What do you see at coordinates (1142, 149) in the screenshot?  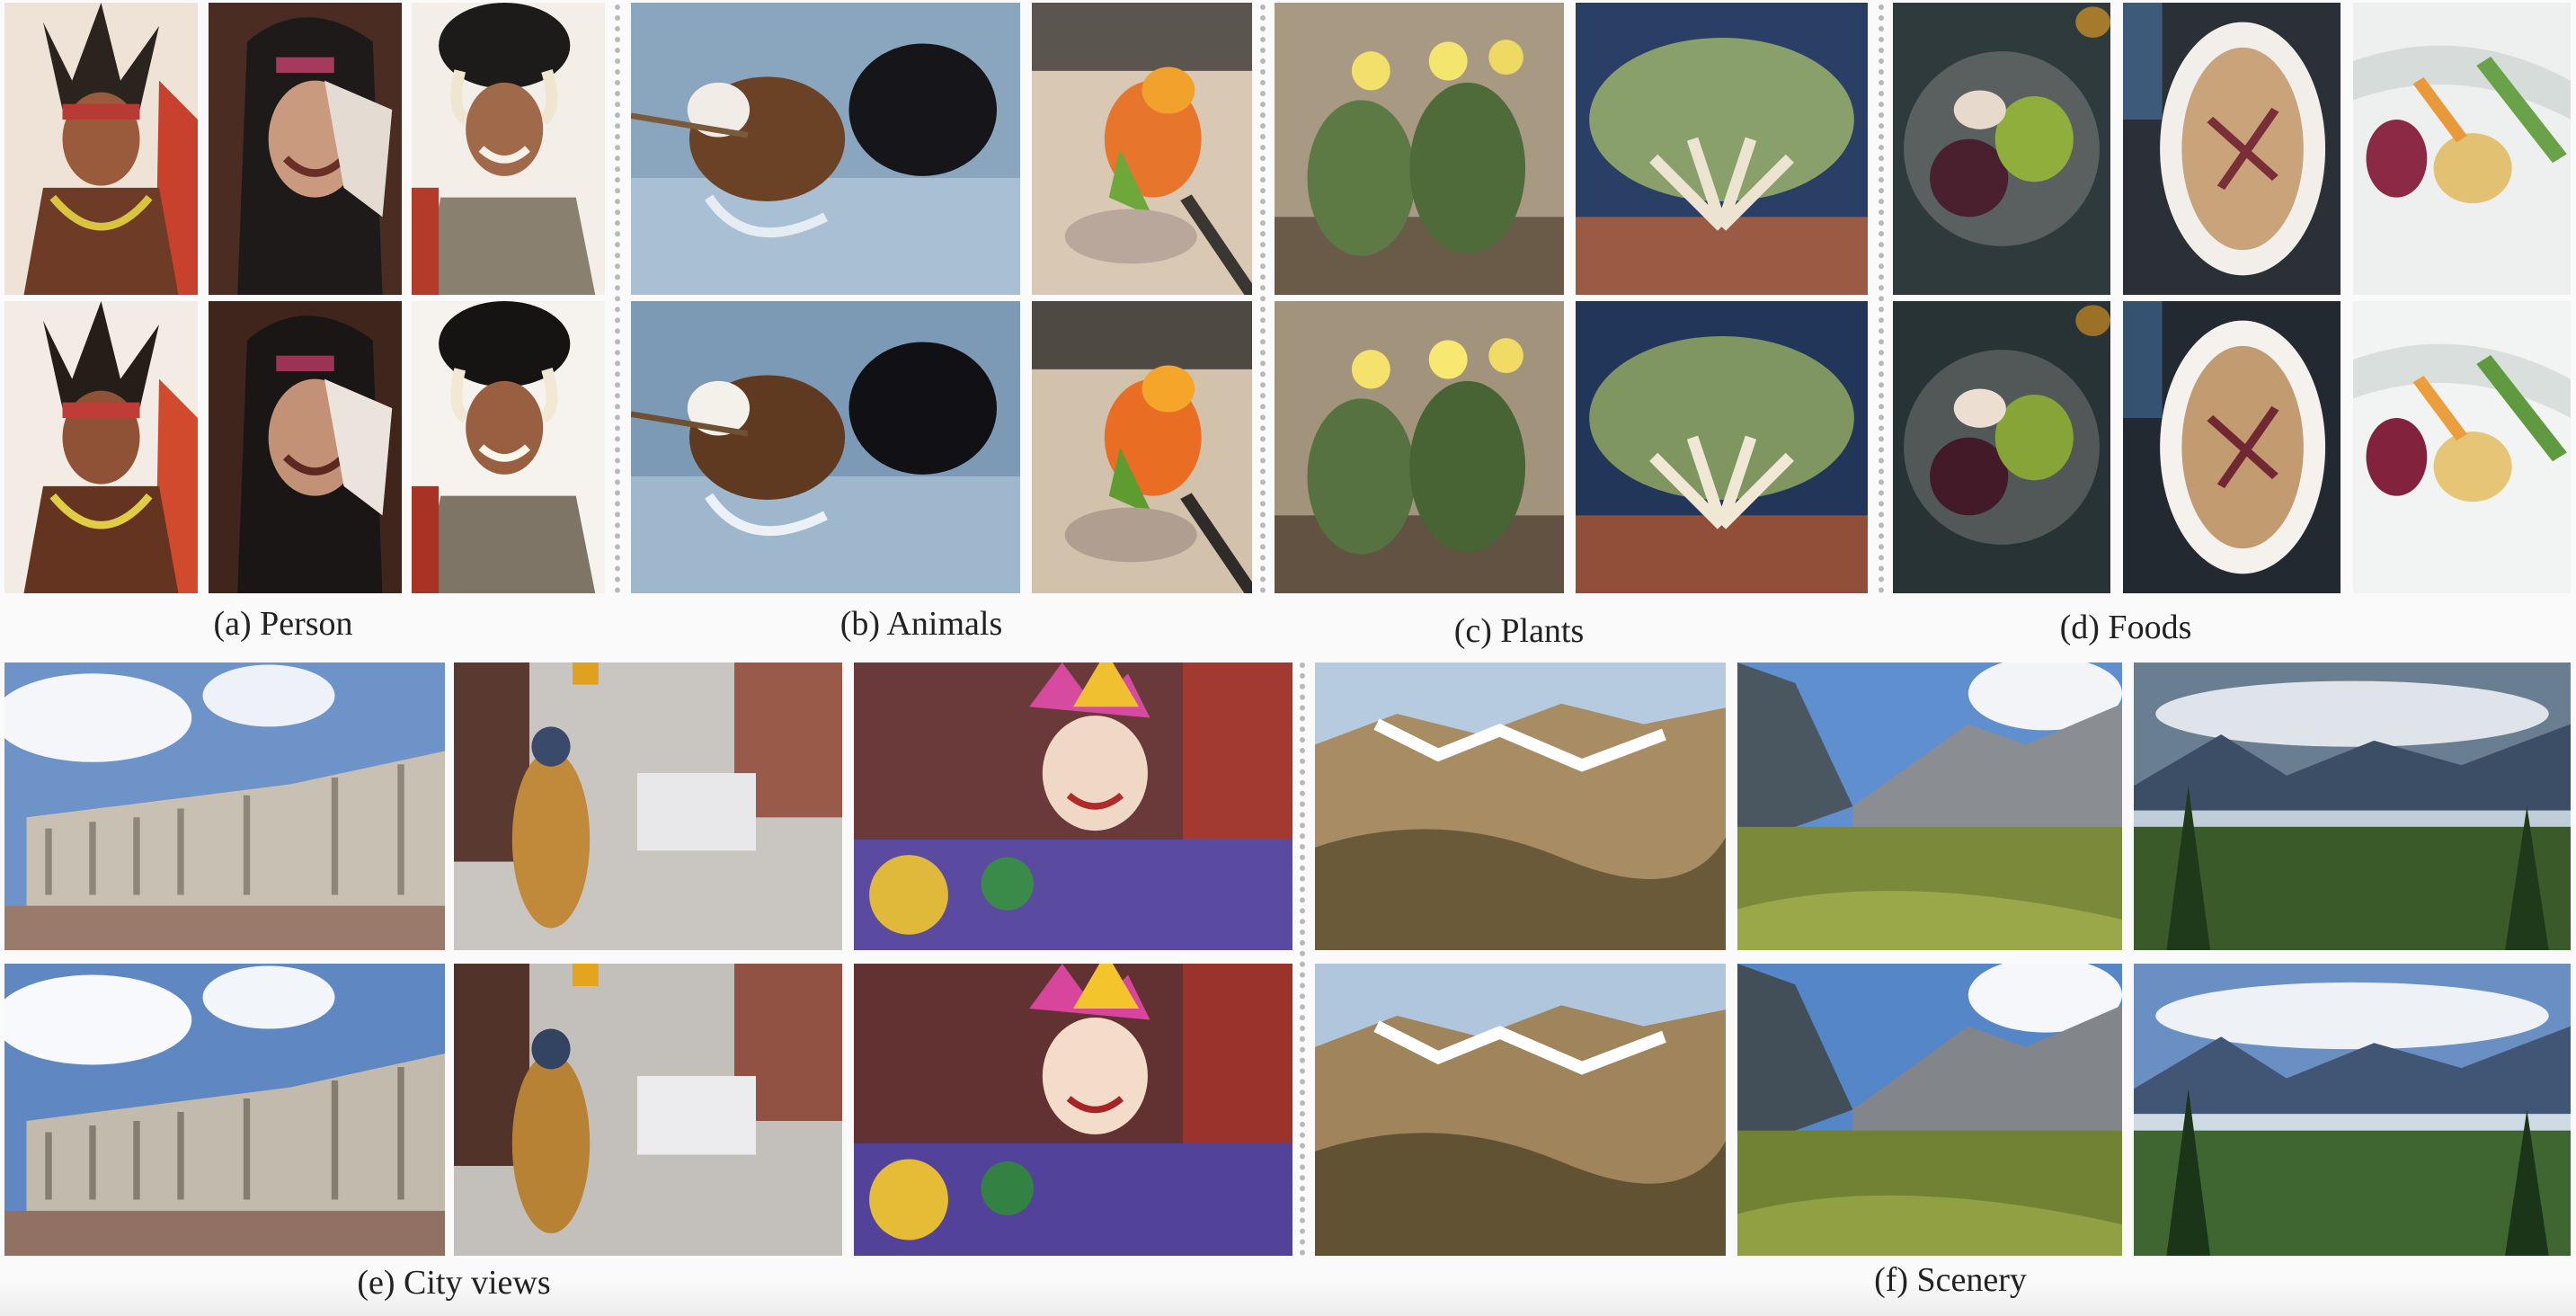 I see `photo-parrot-stylized` at bounding box center [1142, 149].